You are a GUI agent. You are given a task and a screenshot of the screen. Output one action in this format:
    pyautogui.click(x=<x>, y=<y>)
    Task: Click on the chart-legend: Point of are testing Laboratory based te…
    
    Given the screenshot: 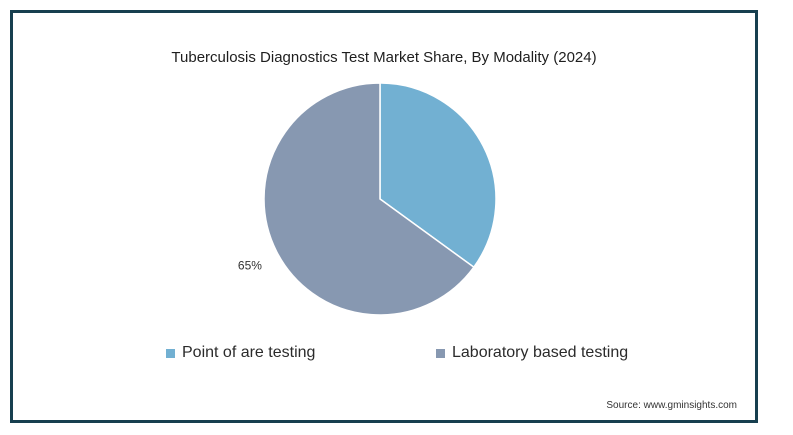 What is the action you would take?
    pyautogui.click(x=384, y=356)
    